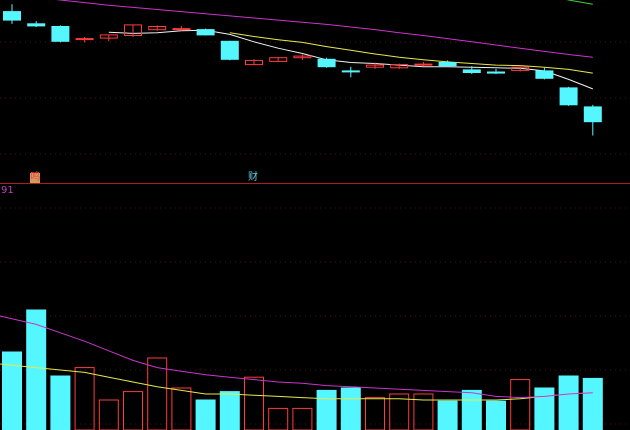 This screenshot has width=630, height=430. Describe the element at coordinates (253, 177) in the screenshot. I see `marker-mid: 财` at that location.